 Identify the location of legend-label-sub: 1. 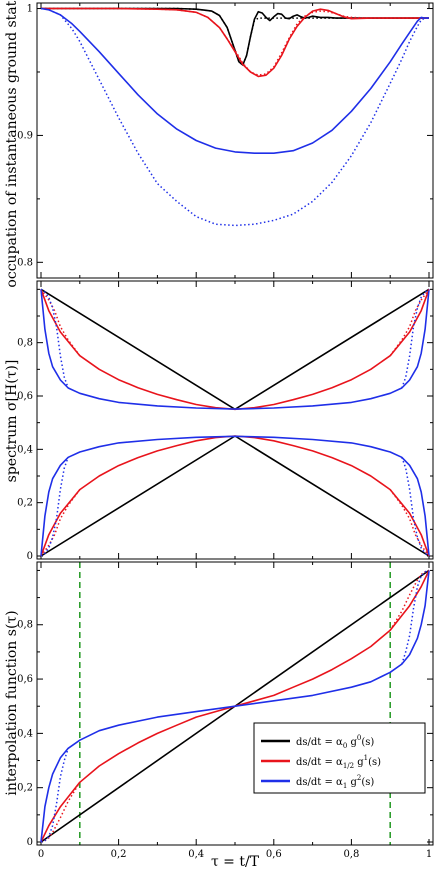
(345, 786).